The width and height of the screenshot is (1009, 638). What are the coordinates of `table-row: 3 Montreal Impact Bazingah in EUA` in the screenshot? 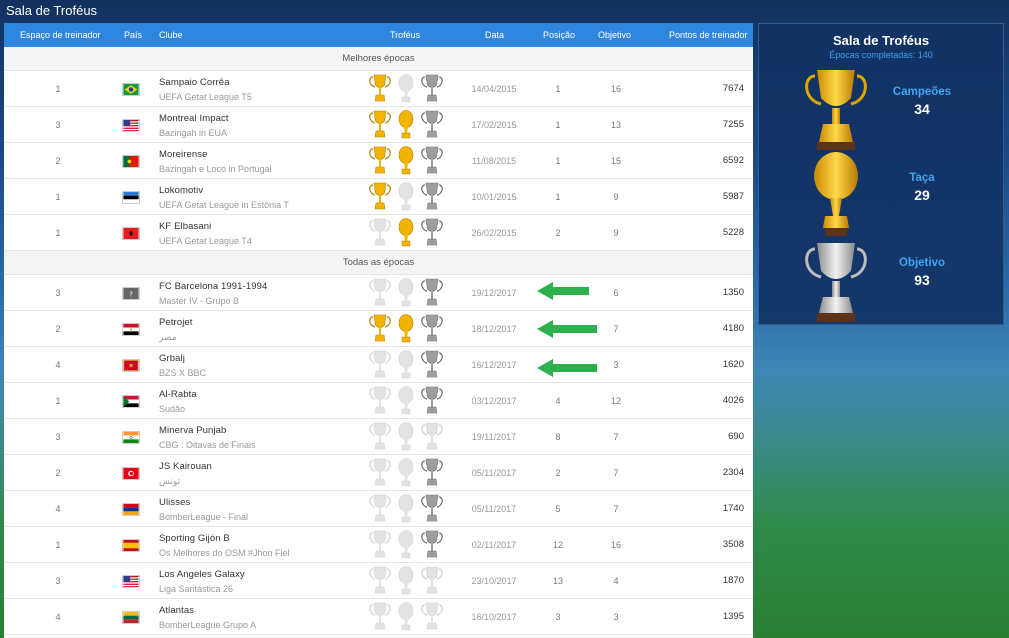 It's located at (378, 125).